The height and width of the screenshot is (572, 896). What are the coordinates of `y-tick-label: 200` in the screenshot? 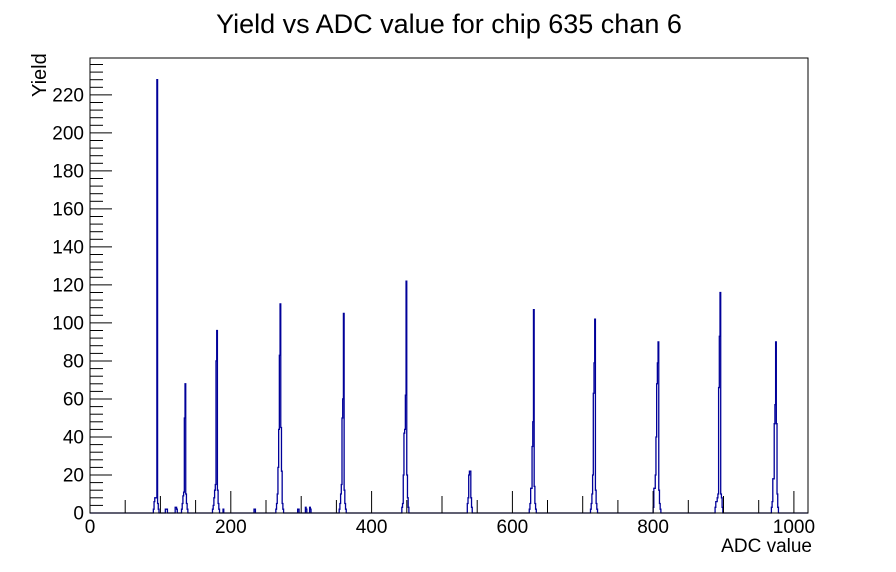 It's located at (68, 133).